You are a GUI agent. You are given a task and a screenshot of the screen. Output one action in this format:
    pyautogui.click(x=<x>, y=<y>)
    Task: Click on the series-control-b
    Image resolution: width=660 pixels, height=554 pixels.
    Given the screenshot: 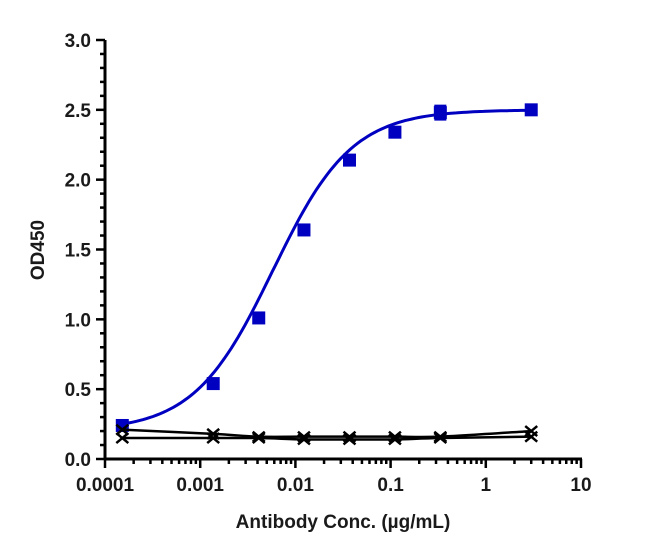 What is the action you would take?
    pyautogui.click(x=327, y=438)
    